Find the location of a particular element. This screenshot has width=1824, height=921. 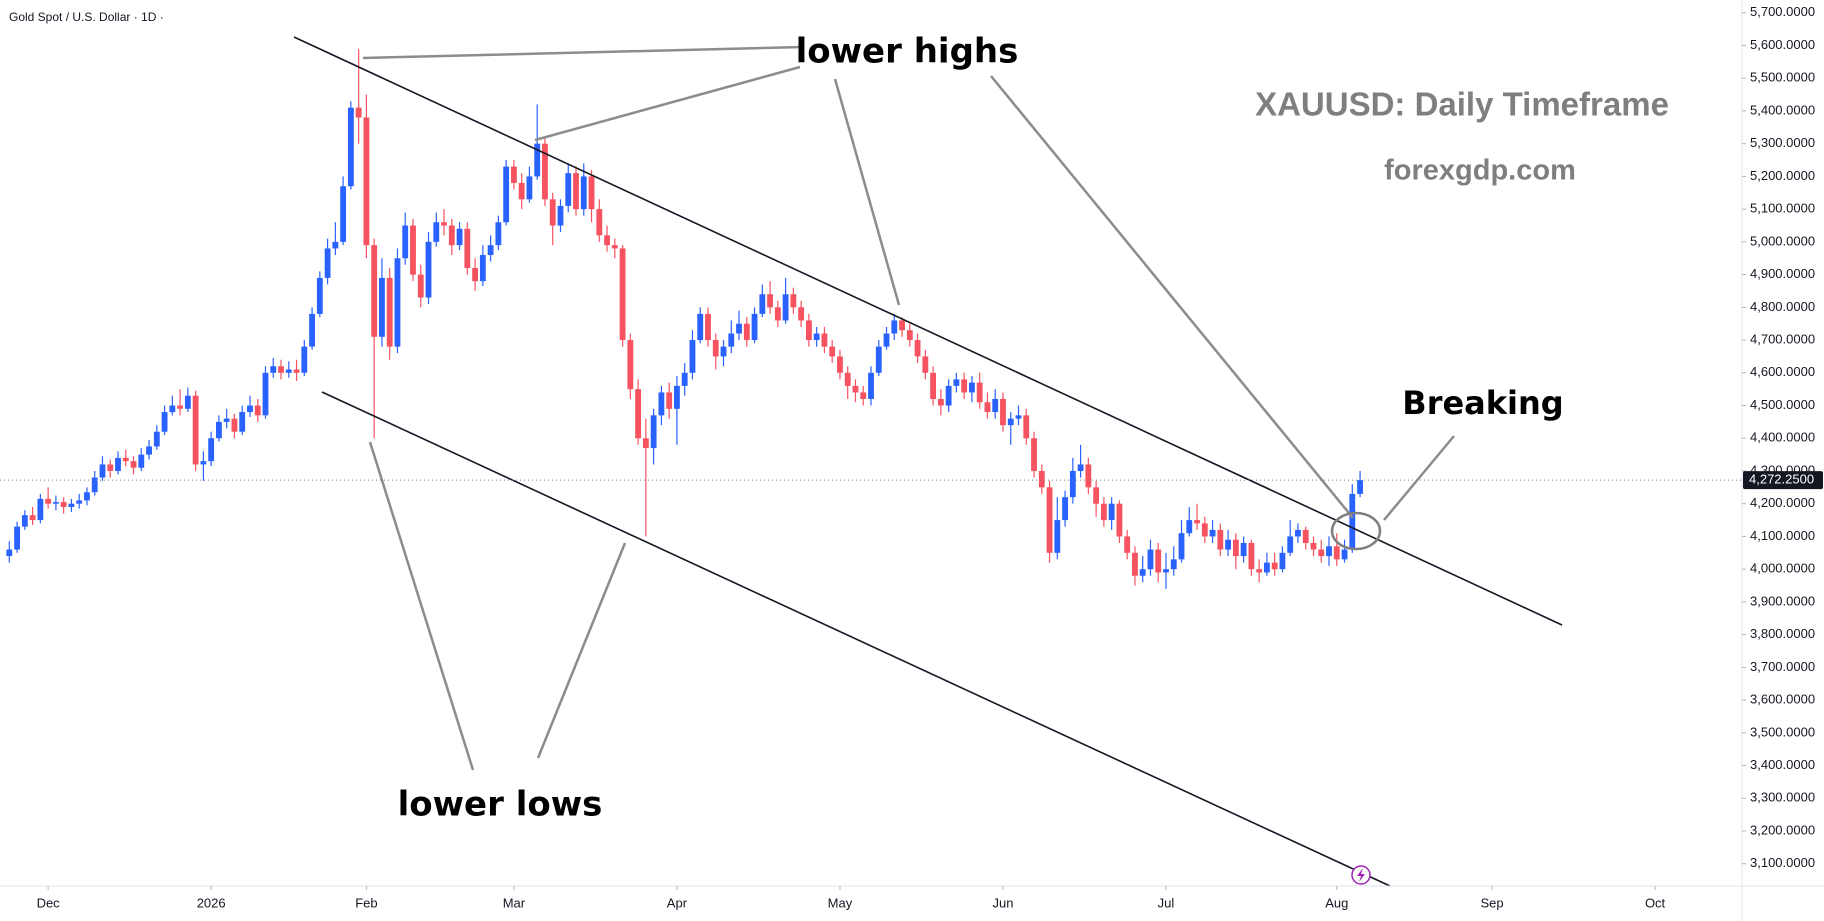

y-tick-label: 3,400.0000 is located at coordinates (1782, 764).